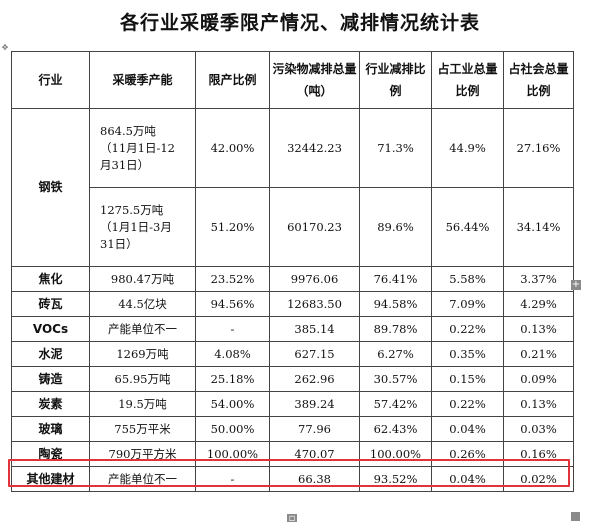 This screenshot has height=524, width=600. I want to click on total-cell: 627.15, so click(314, 354).